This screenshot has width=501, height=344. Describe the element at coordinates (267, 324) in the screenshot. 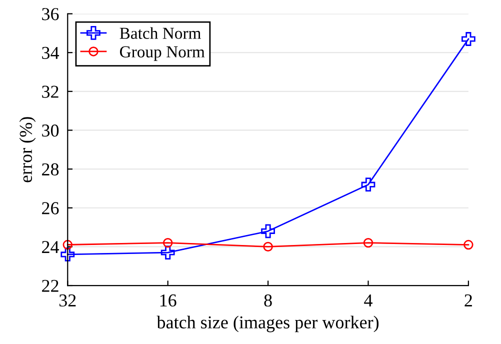

I see `x-axis-title: batch size (images per worker)` at that location.